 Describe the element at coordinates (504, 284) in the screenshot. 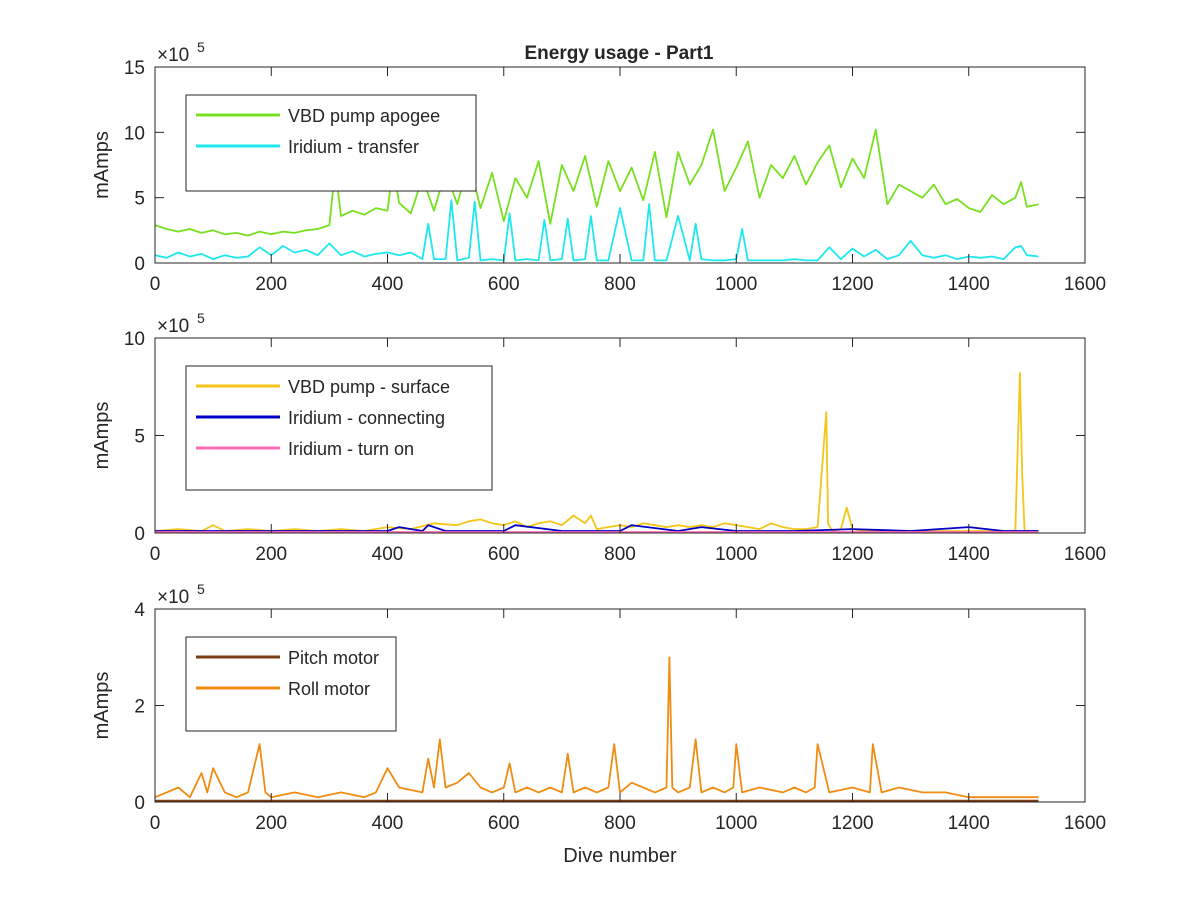

I see `x-tick-label-1-3: 600` at that location.